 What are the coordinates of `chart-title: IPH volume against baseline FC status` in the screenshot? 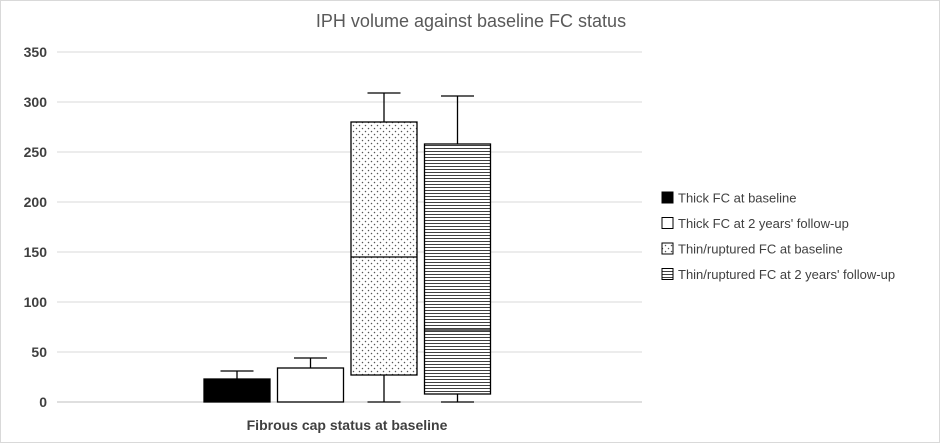 It's located at (471, 21).